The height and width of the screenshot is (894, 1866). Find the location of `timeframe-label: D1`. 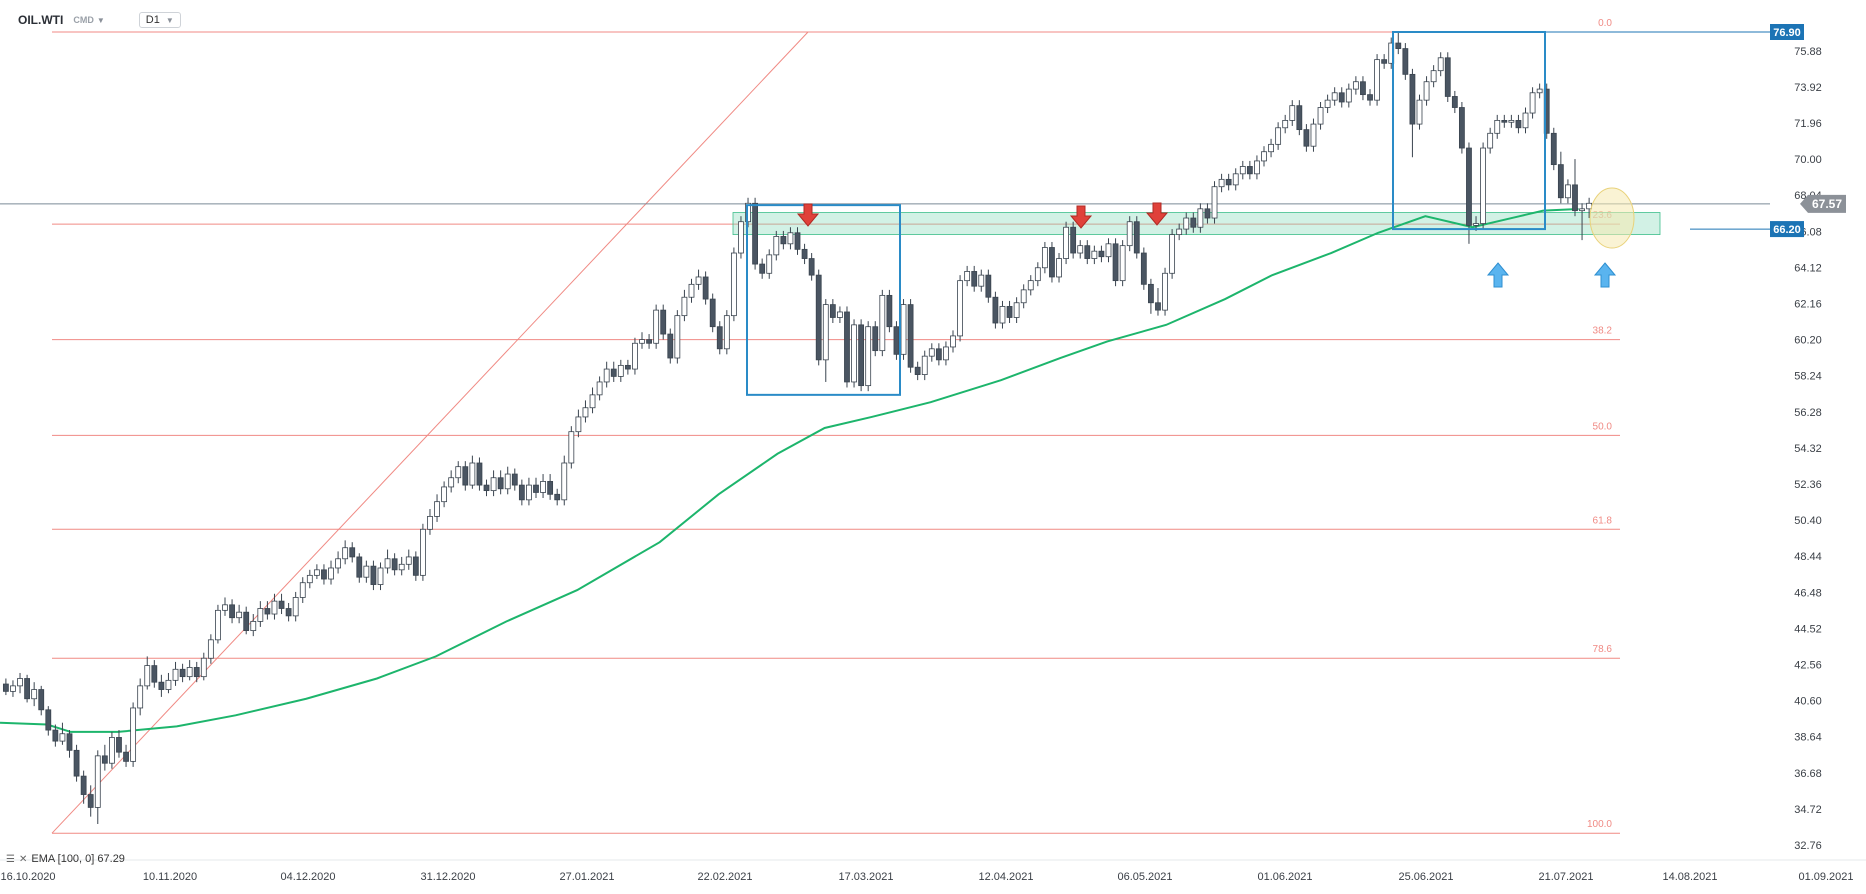

timeframe-label: D1 is located at coordinates (152, 20).